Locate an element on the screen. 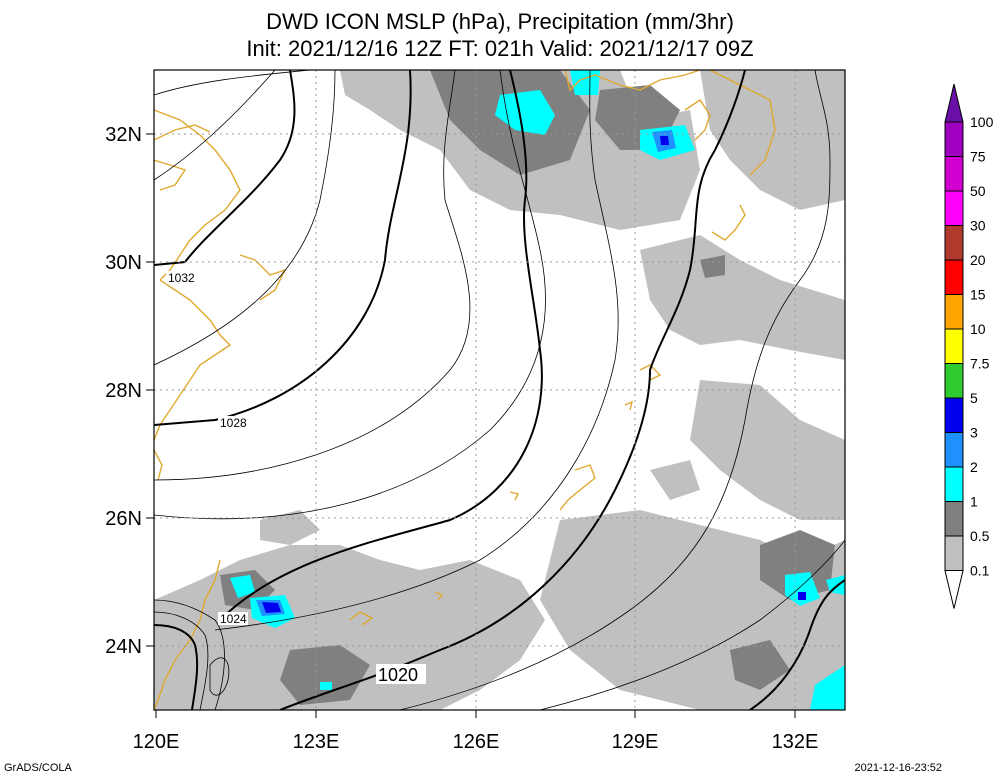 The image size is (1000, 779). isobar-label-1020: 1020 is located at coordinates (398, 675).